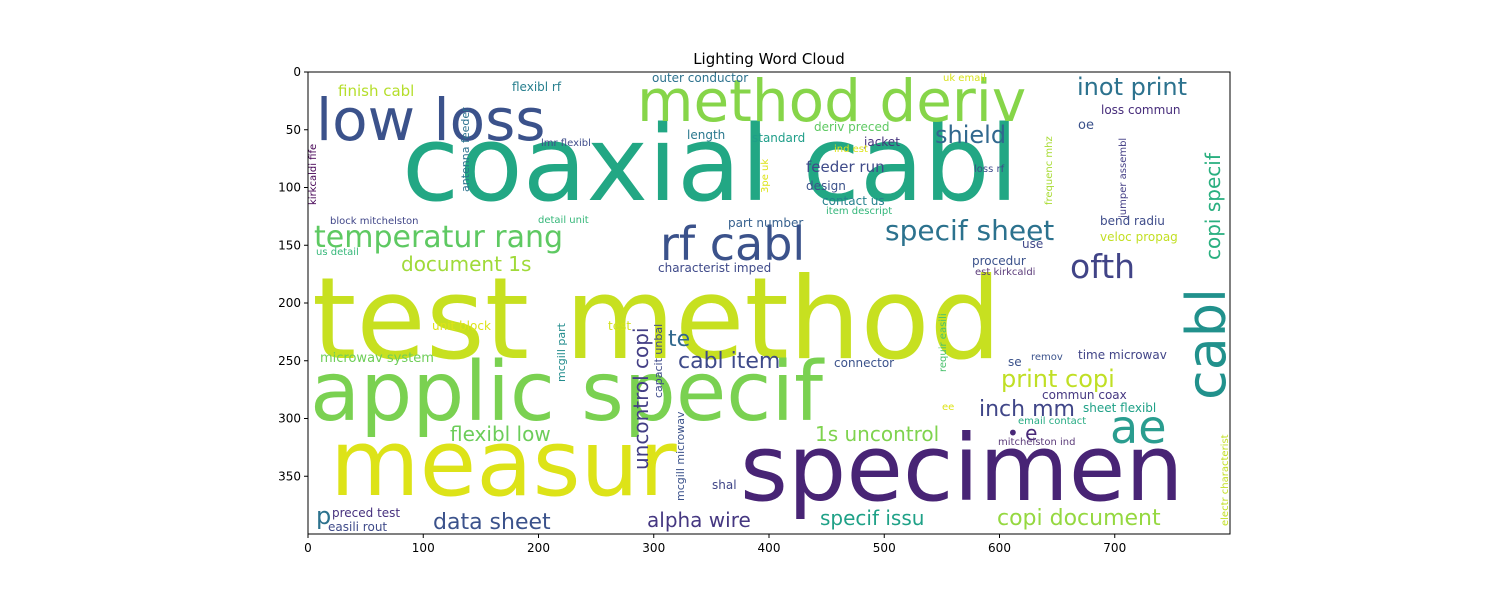 Image resolution: width=1500 pixels, height=600 pixels. What do you see at coordinates (297, 72) in the screenshot?
I see `y-tick-label: 0` at bounding box center [297, 72].